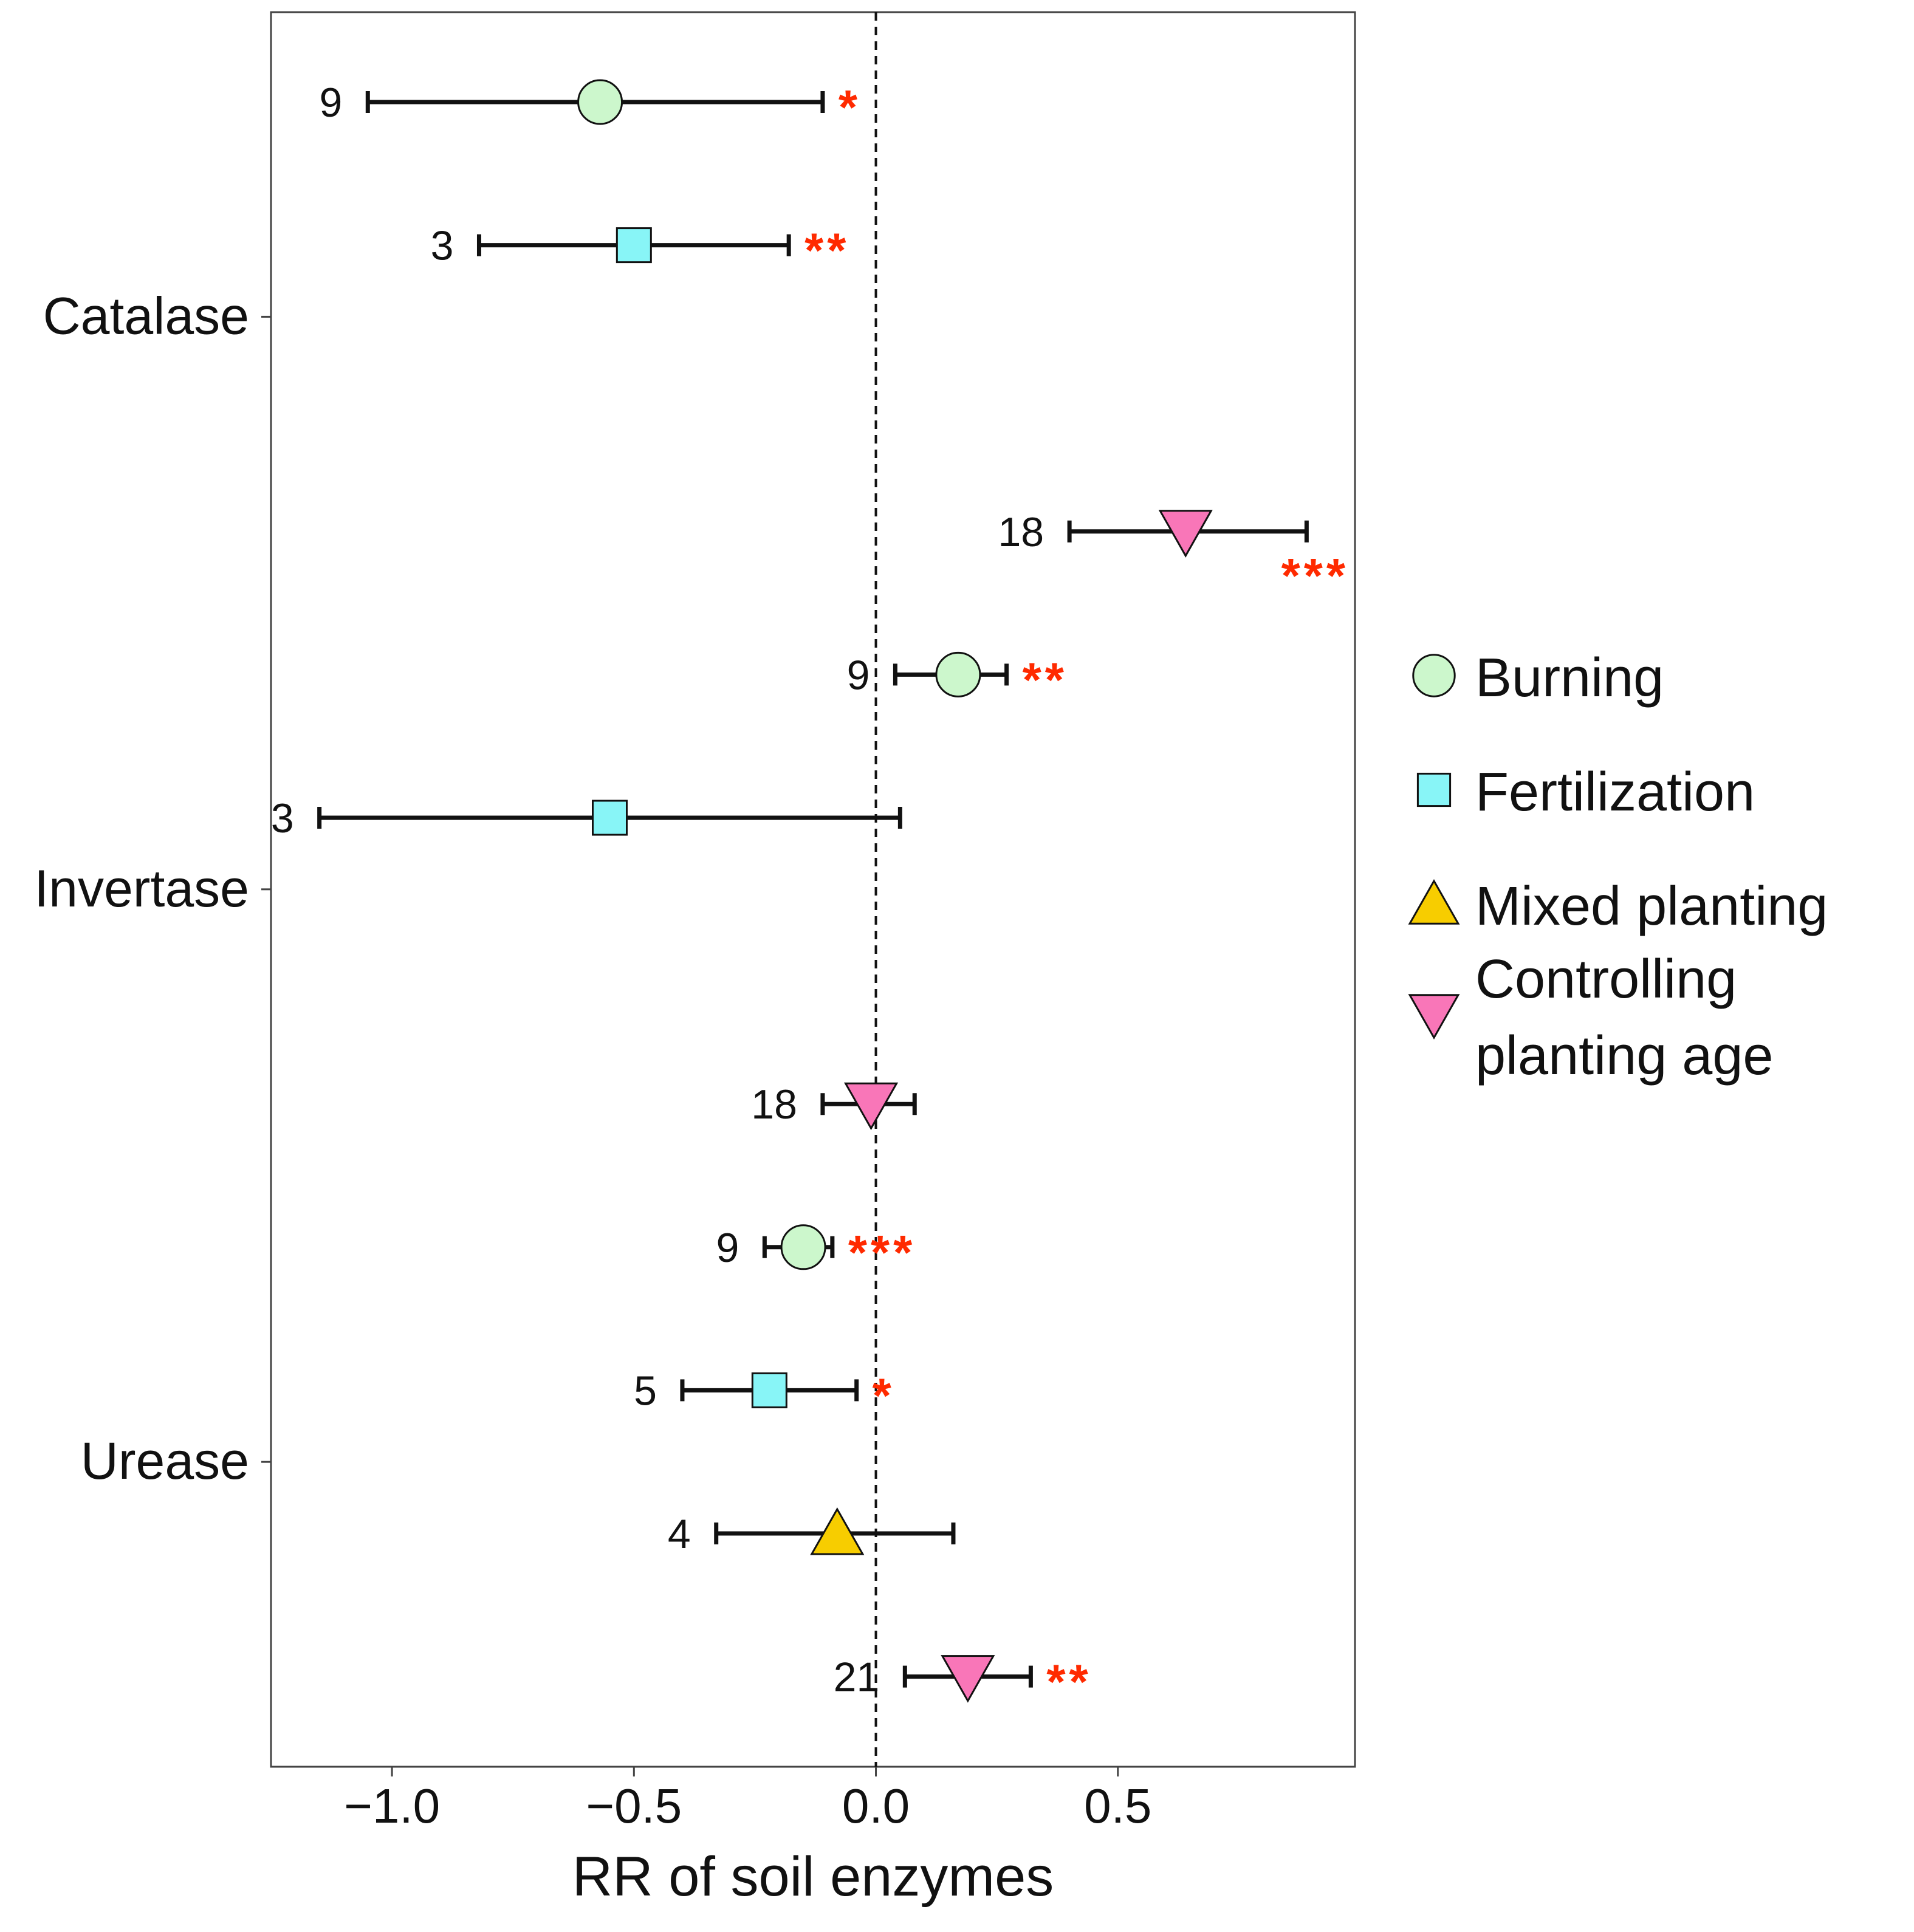  I want to click on point-catalase-controlling-planting-age: 18 ***, so click(1173, 556).